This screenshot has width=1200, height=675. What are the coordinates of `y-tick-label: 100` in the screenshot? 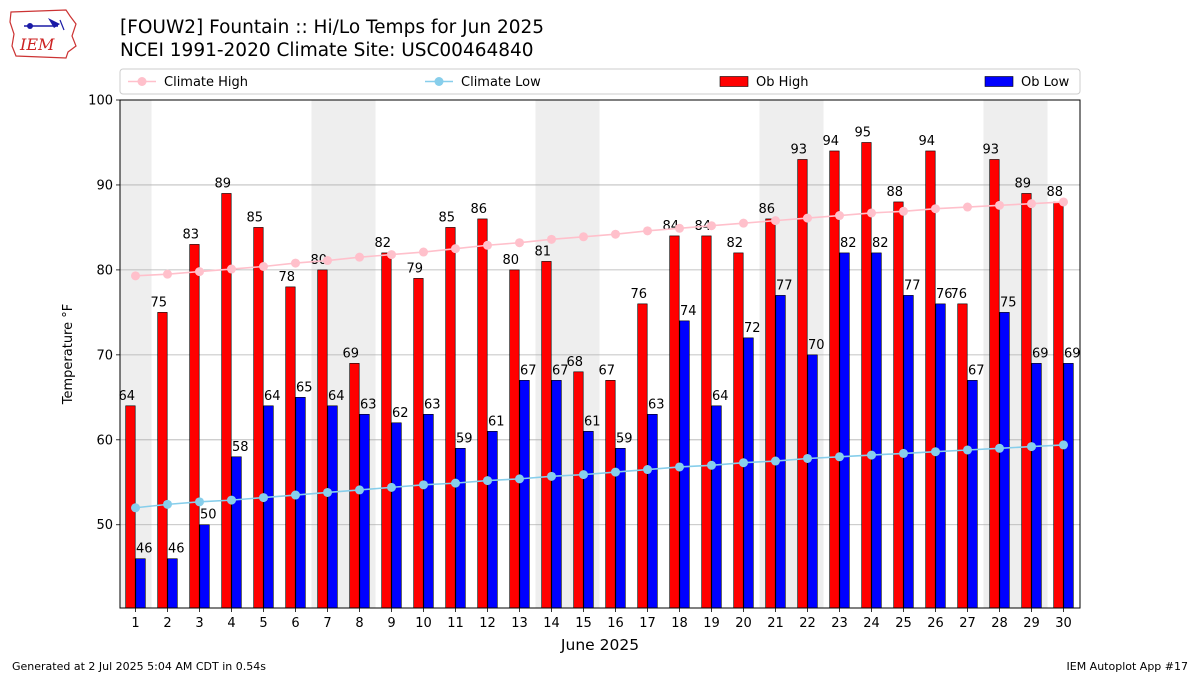 It's located at (100, 101).